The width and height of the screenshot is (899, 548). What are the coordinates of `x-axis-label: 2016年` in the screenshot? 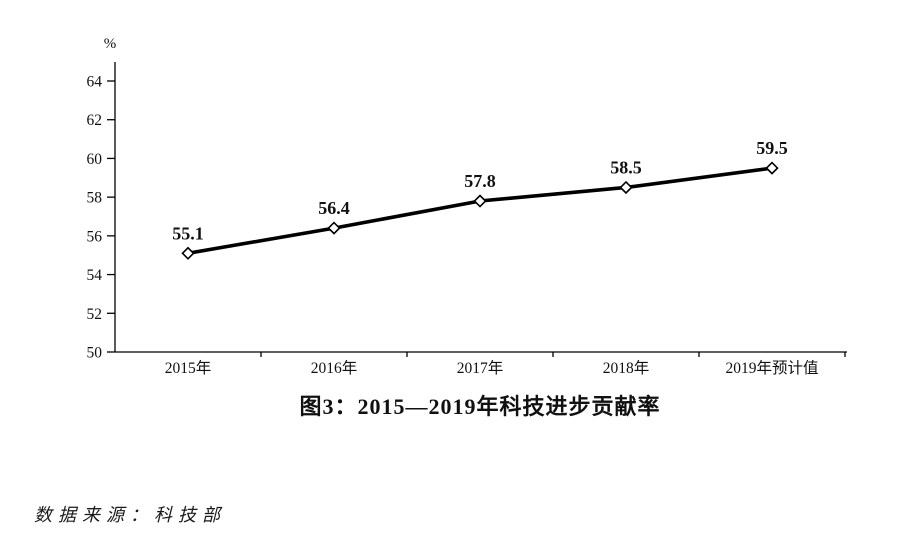 It's located at (334, 368).